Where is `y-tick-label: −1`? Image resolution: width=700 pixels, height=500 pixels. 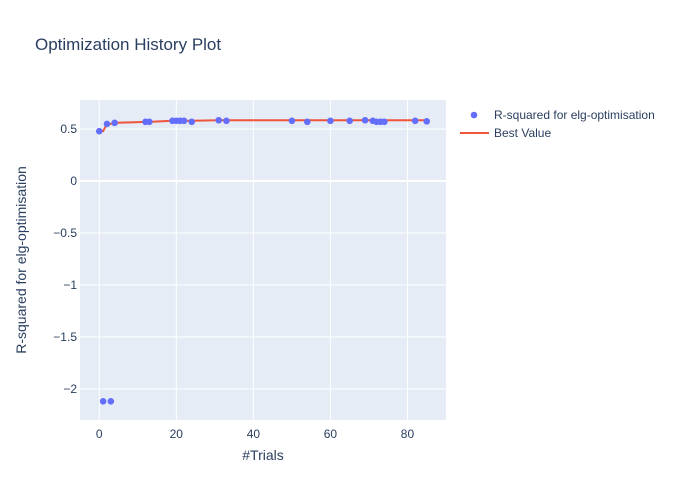 y-tick-label: −1 is located at coordinates (70, 285).